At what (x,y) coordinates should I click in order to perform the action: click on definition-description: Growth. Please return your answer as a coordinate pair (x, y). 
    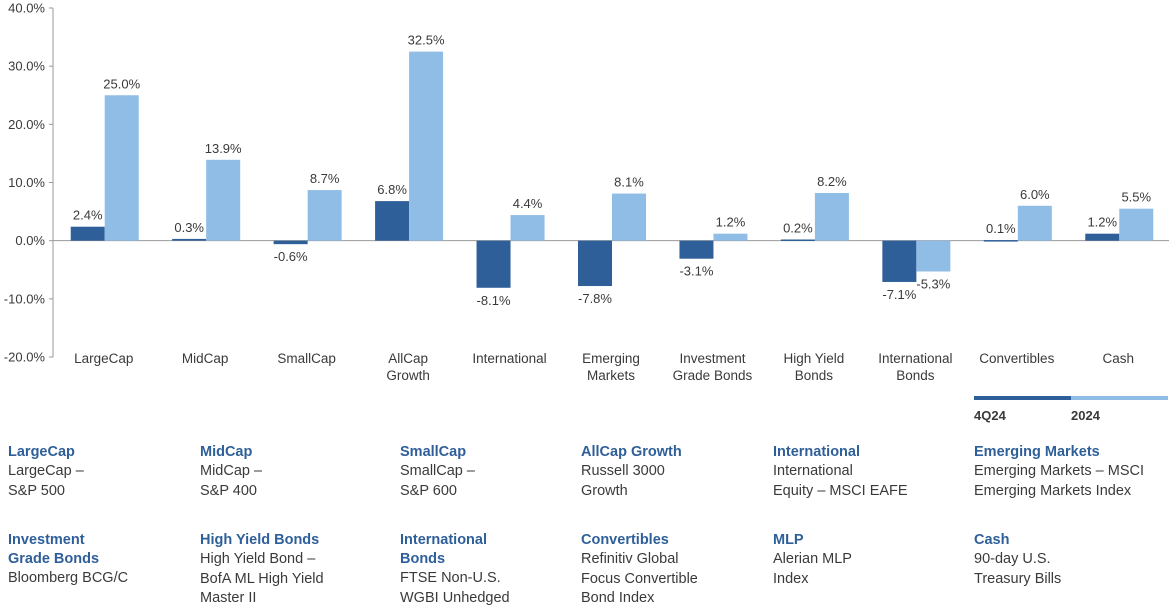
    Looking at the image, I should click on (604, 490).